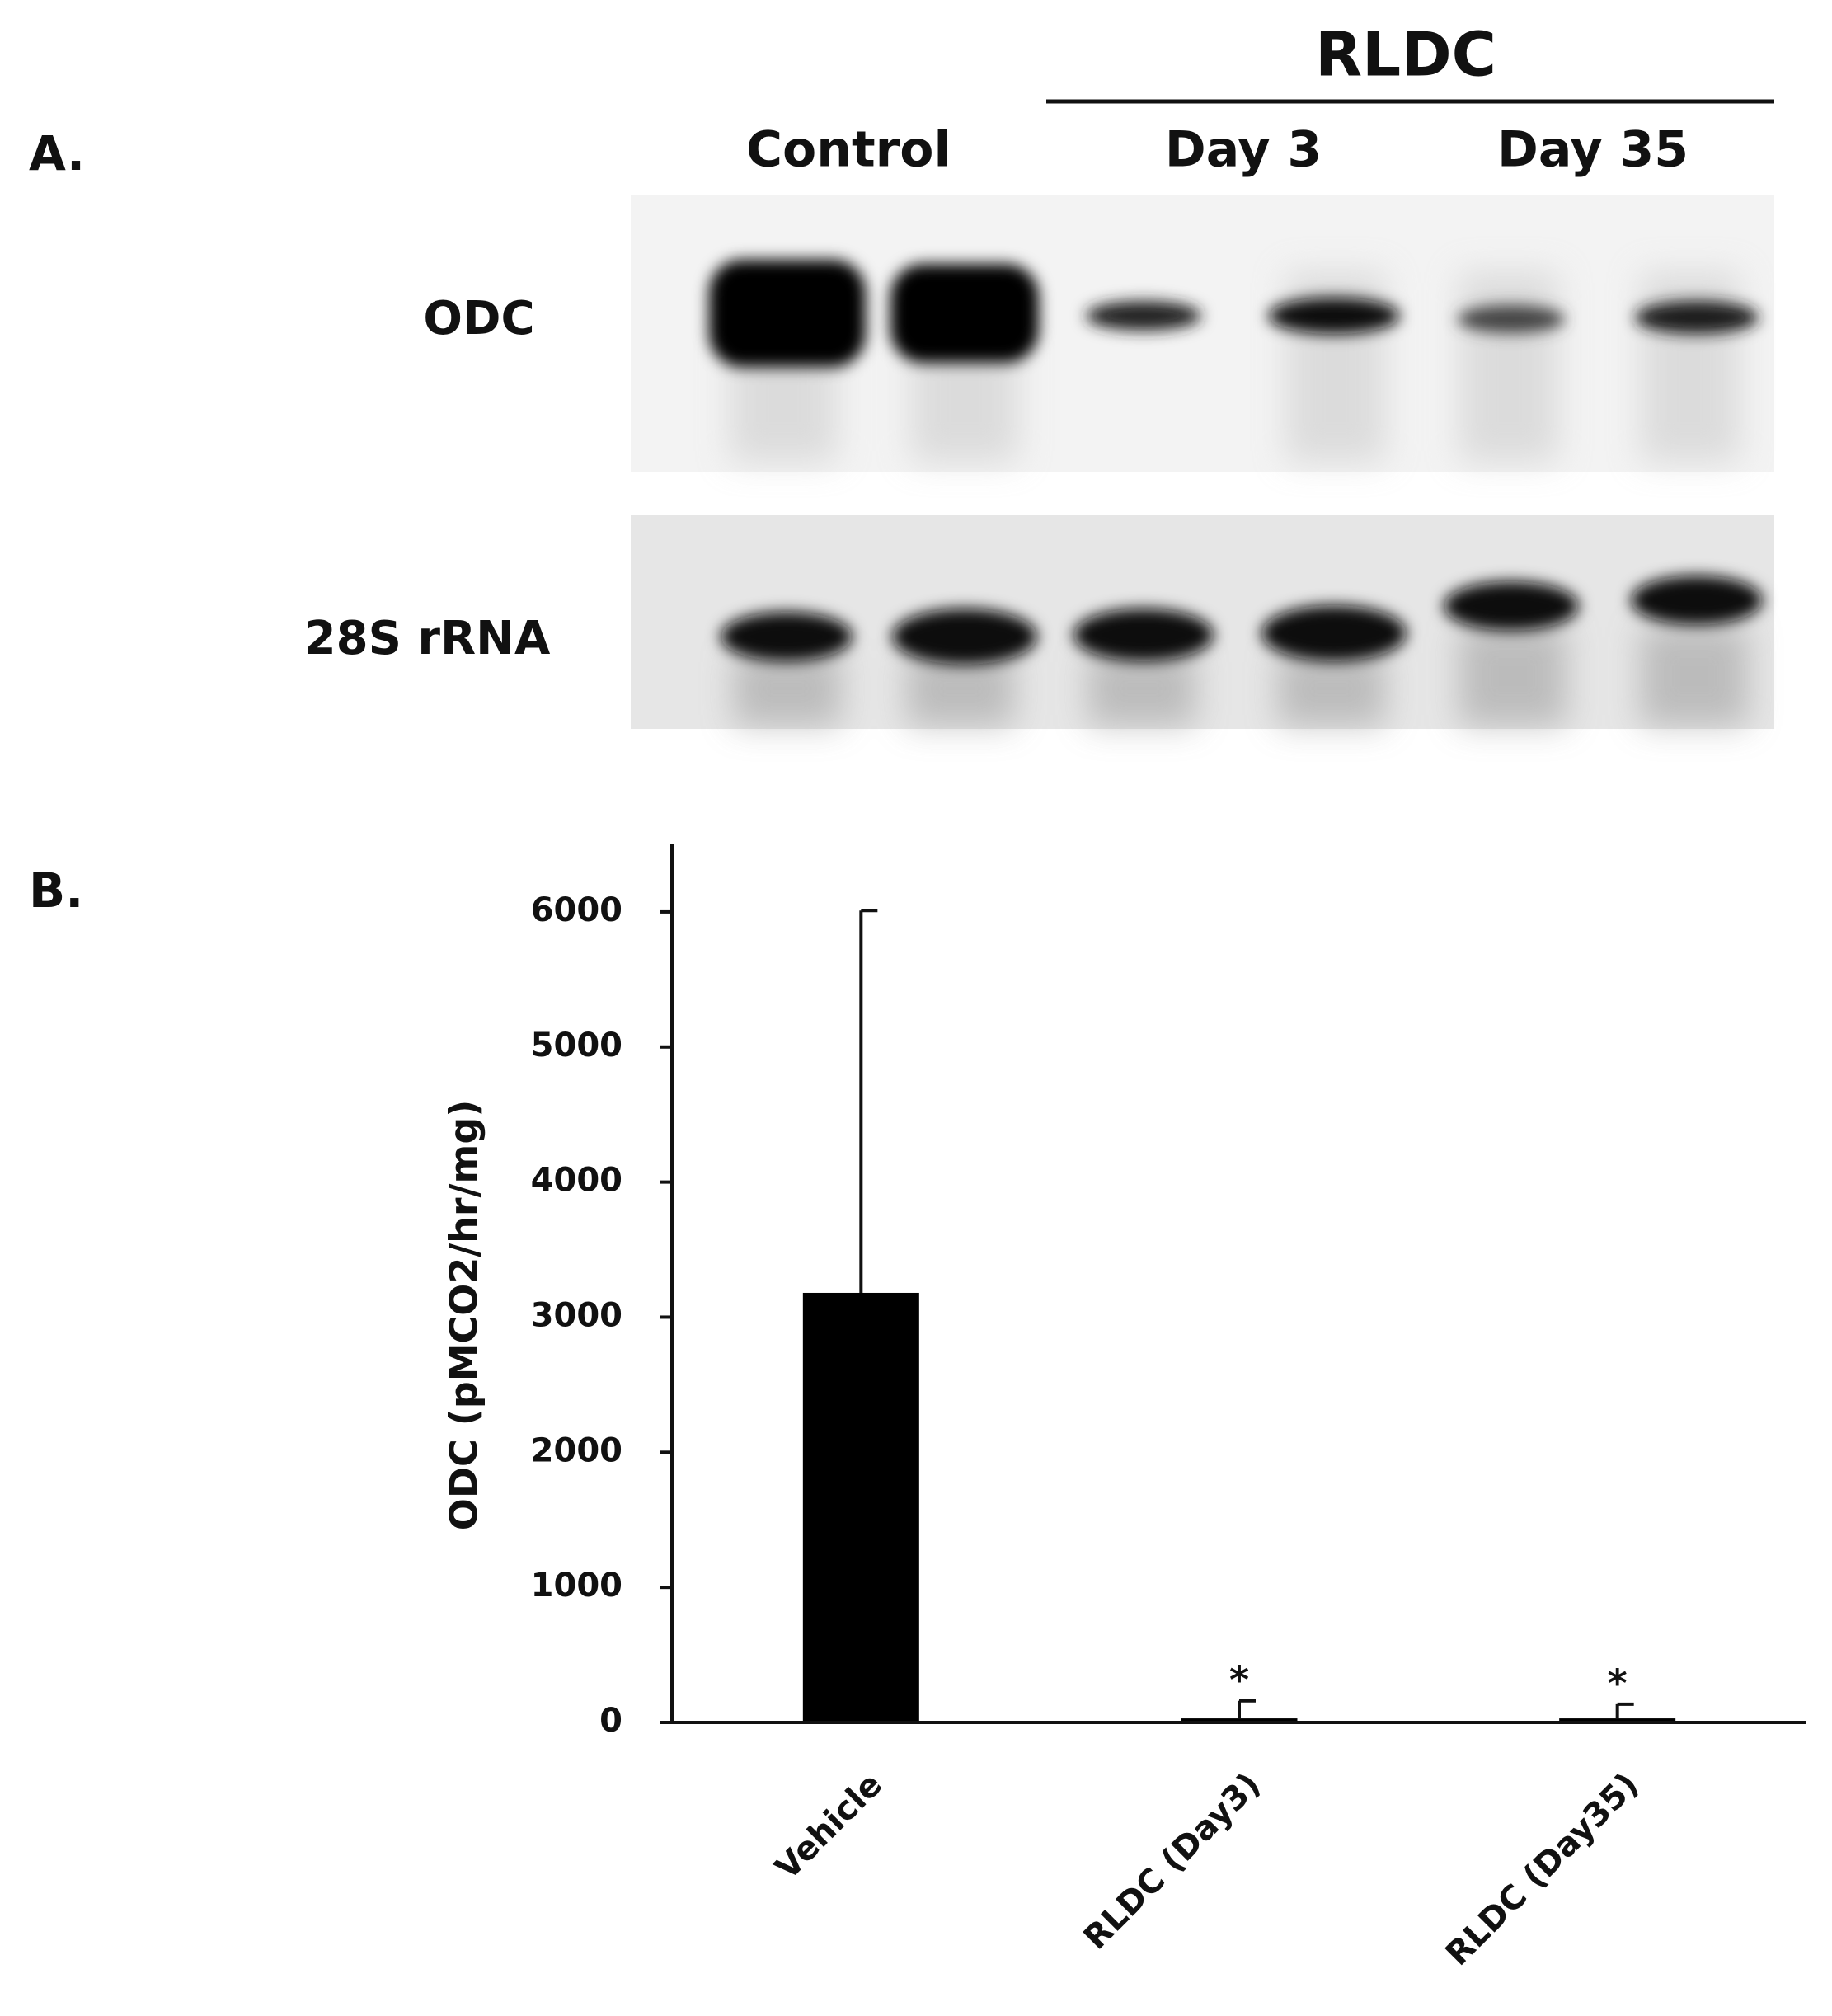  I want to click on blot-odc, so click(1202, 333).